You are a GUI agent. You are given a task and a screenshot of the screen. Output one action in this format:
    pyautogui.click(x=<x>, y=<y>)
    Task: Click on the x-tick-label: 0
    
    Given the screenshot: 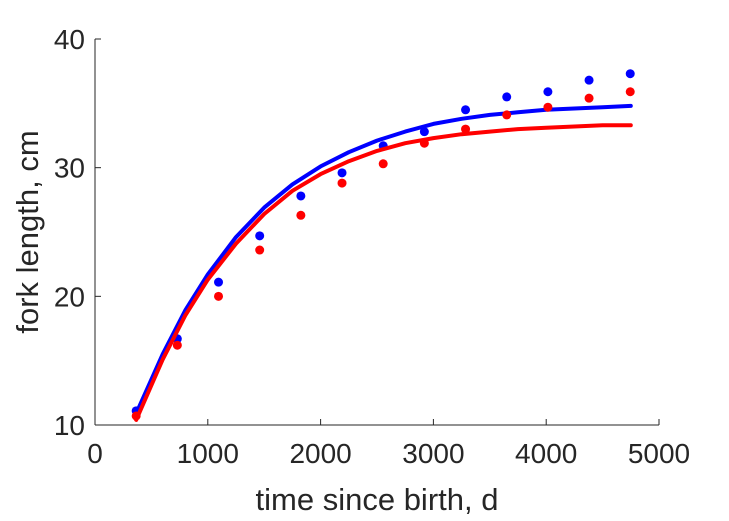 What is the action you would take?
    pyautogui.click(x=95, y=453)
    